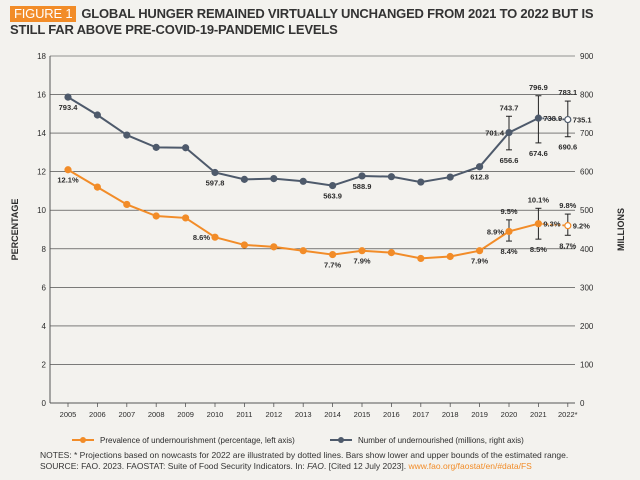 This screenshot has width=640, height=480. I want to click on data-label: 8.5%, so click(538, 249).